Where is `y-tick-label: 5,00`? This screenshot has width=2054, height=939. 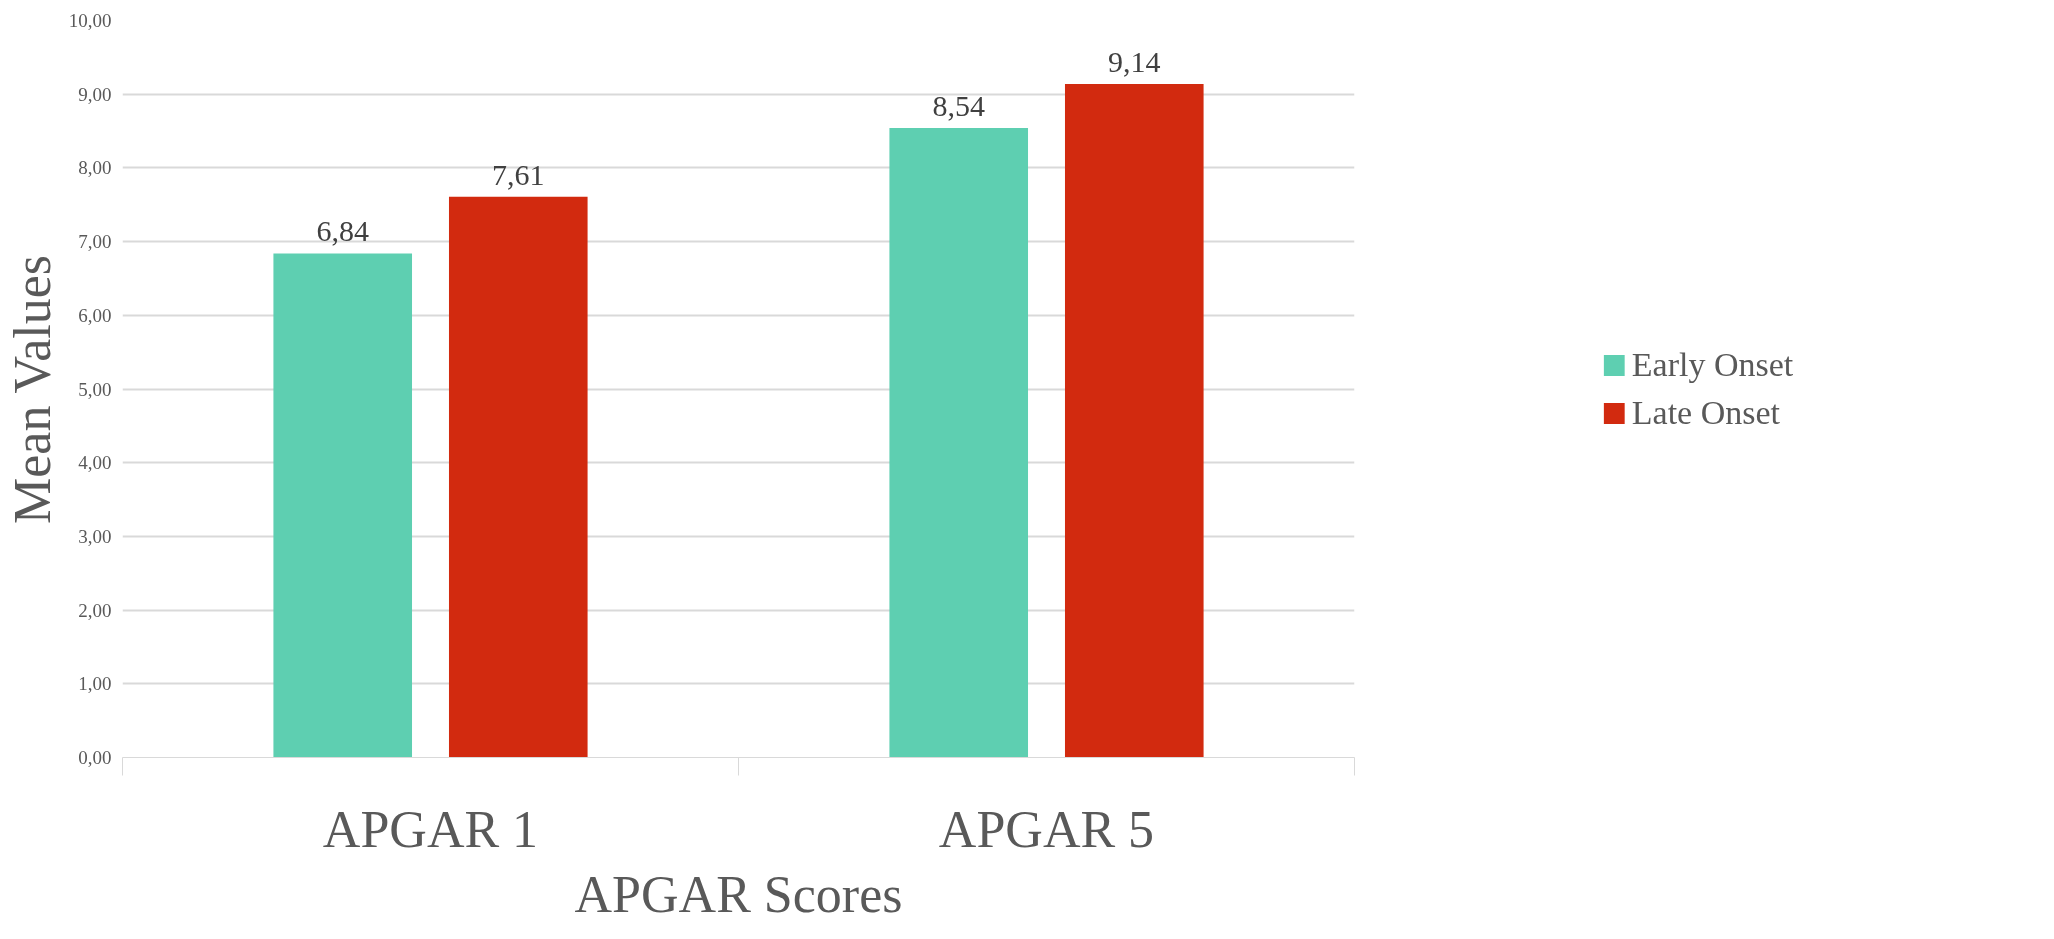
y-tick-label: 5,00 is located at coordinates (95, 389).